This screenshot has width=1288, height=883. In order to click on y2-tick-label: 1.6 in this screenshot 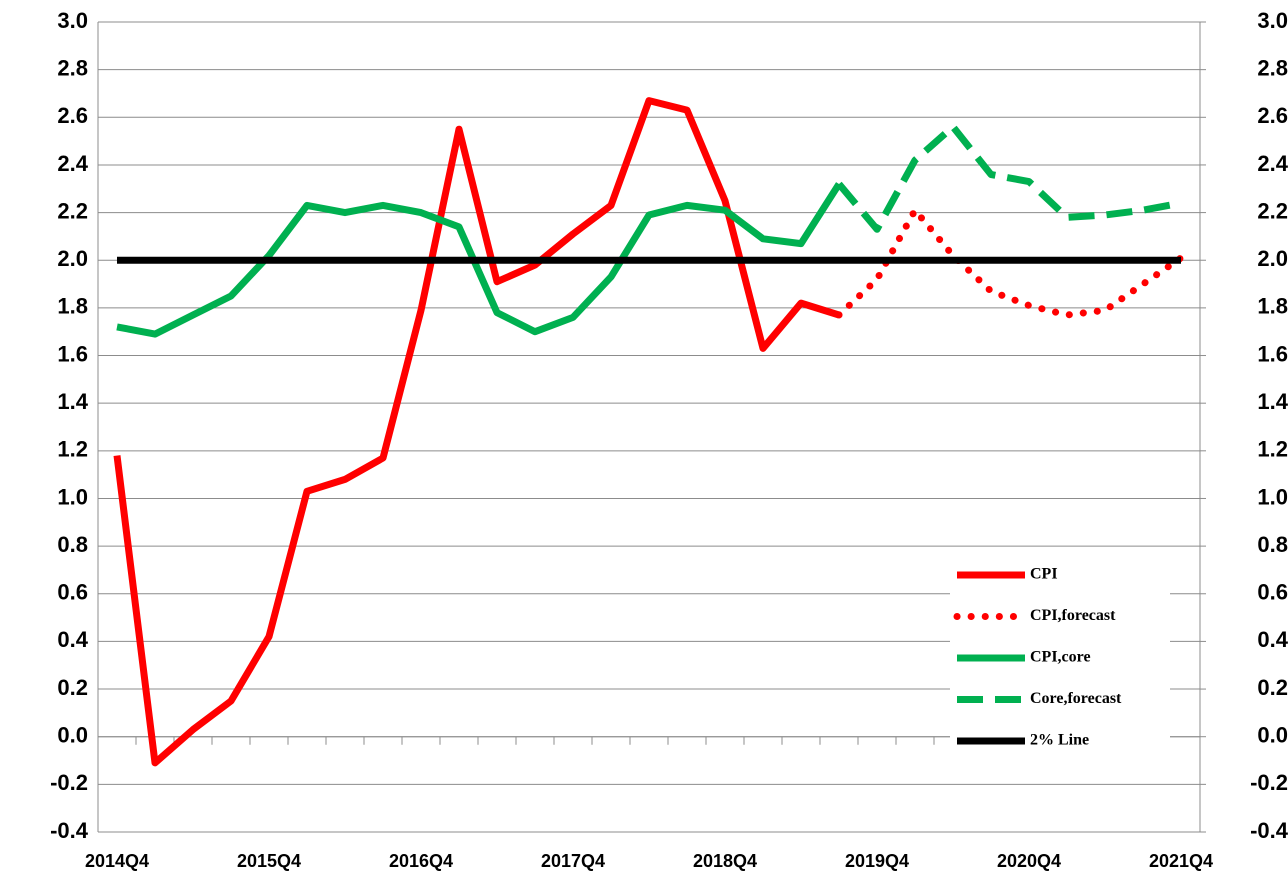, I will do `click(1272, 353)`.